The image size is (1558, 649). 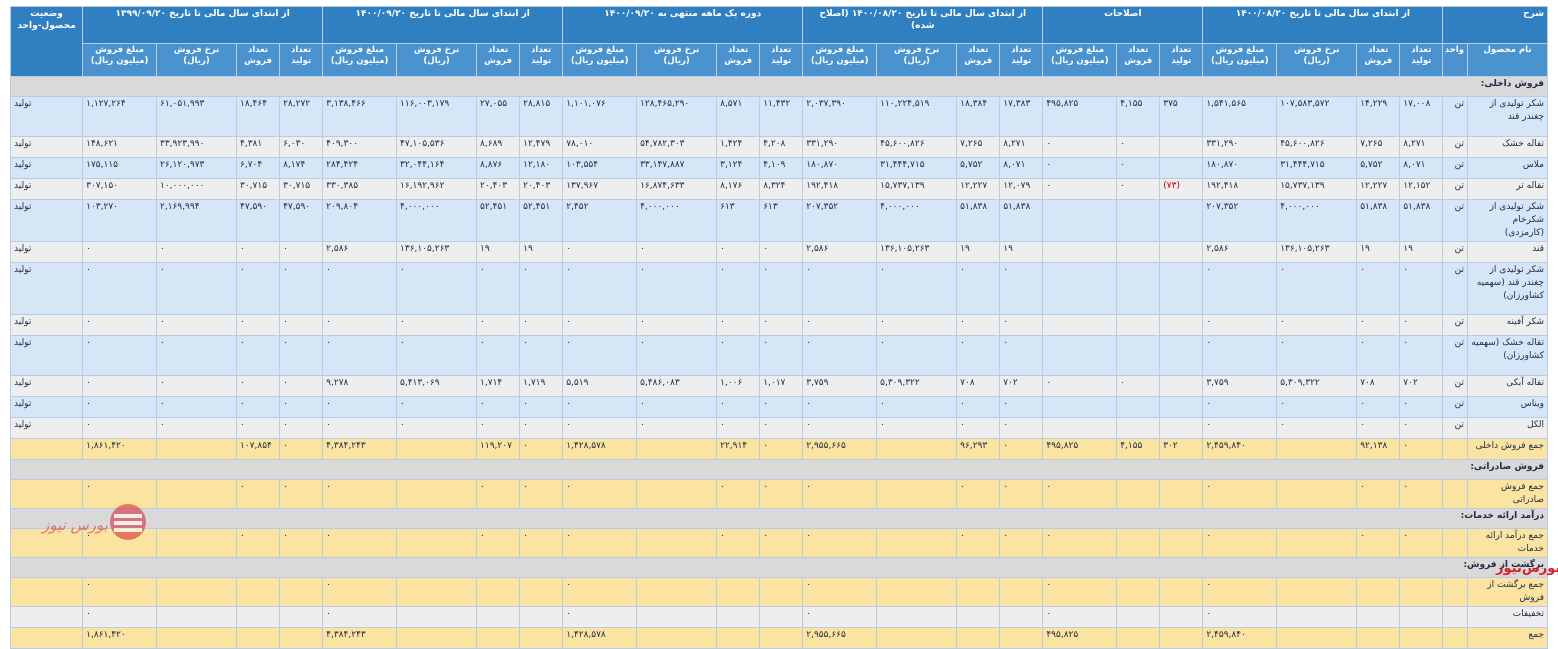 What do you see at coordinates (1240, 189) in the screenshot?
I see `value-cell: ۱۹۲,۴۱۸` at bounding box center [1240, 189].